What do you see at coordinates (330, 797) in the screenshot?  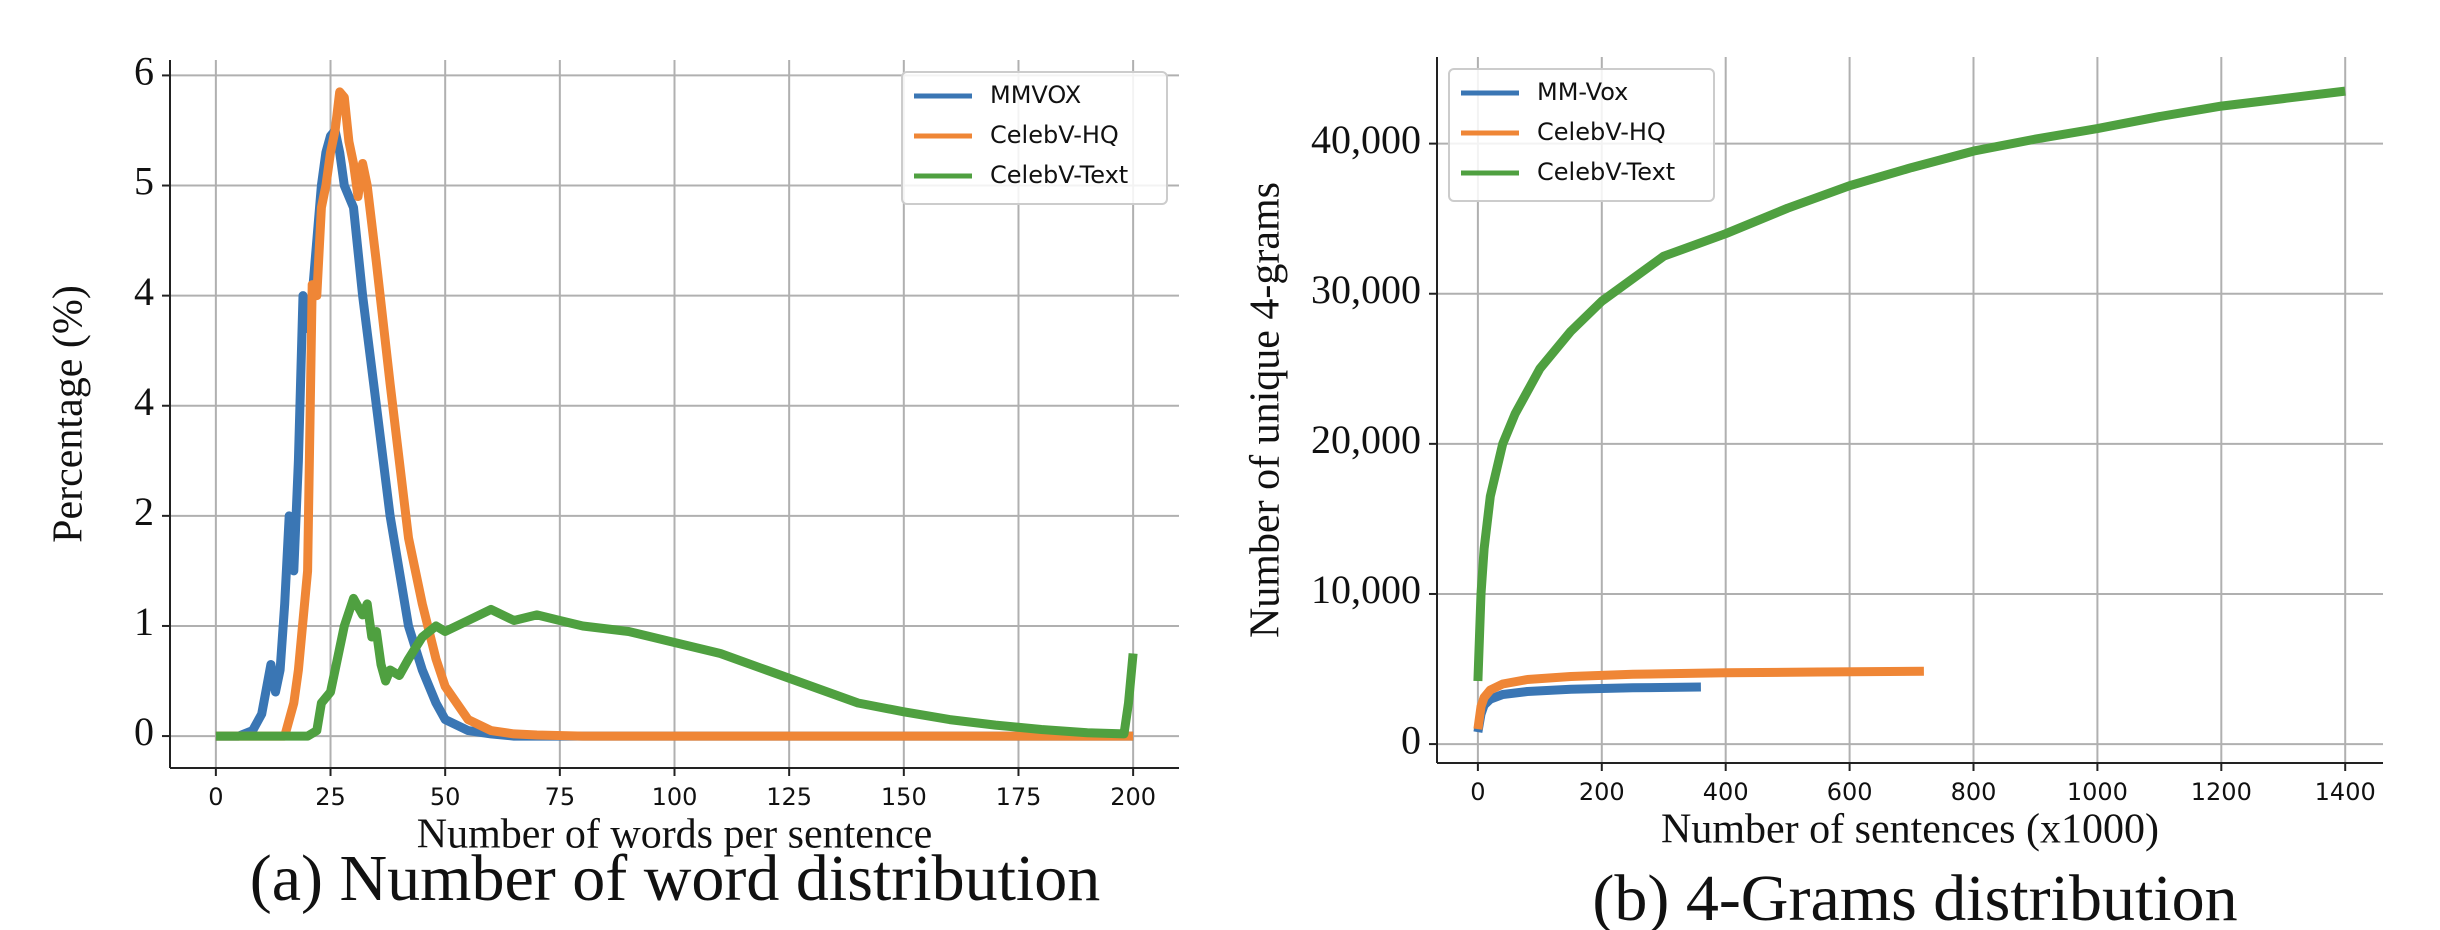 I see `x-tick-label: 25` at bounding box center [330, 797].